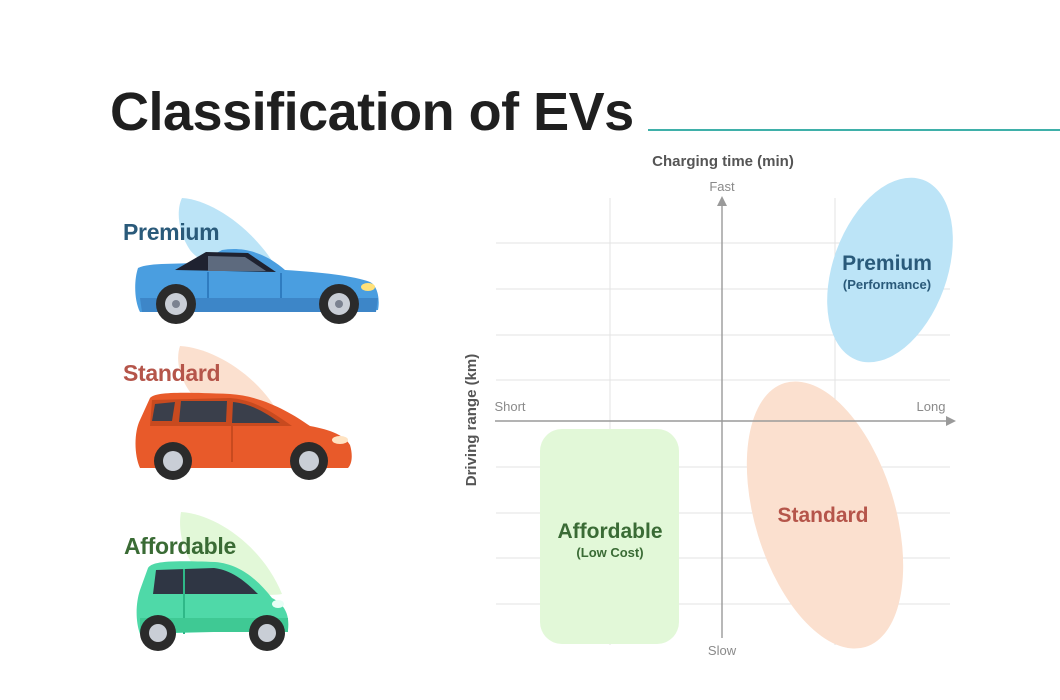 This screenshot has height=700, width=1060. I want to click on axis-right-label: Long, so click(931, 406).